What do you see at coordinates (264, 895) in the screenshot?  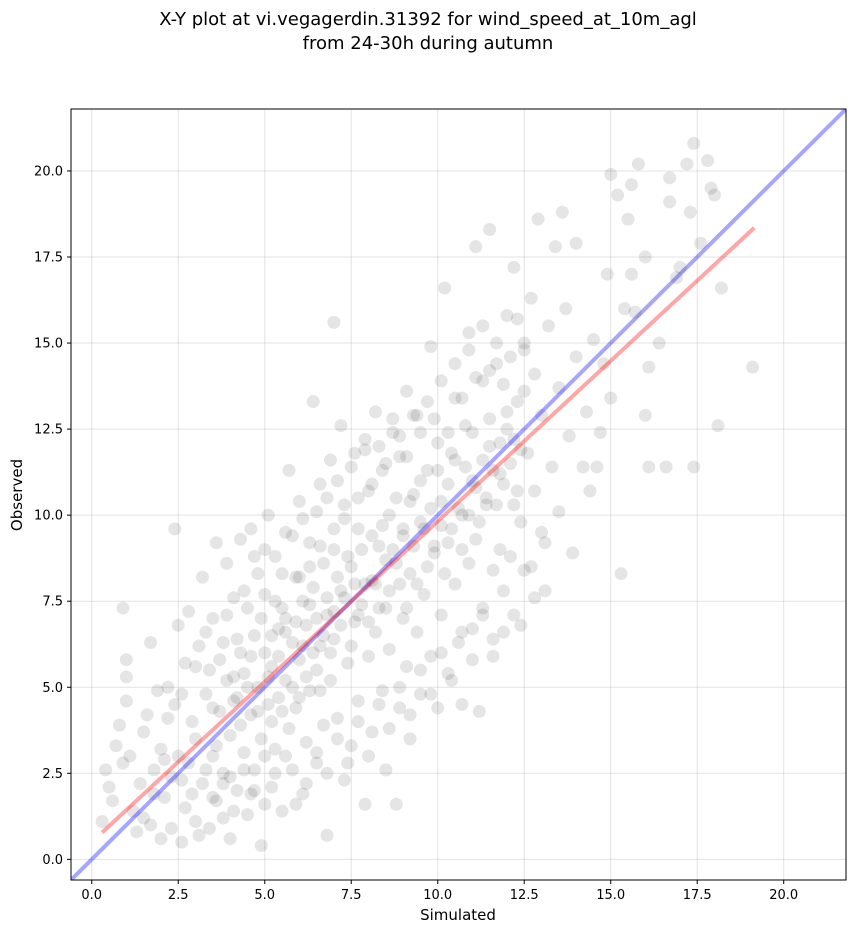 I see `x-tick-label: 5.0` at bounding box center [264, 895].